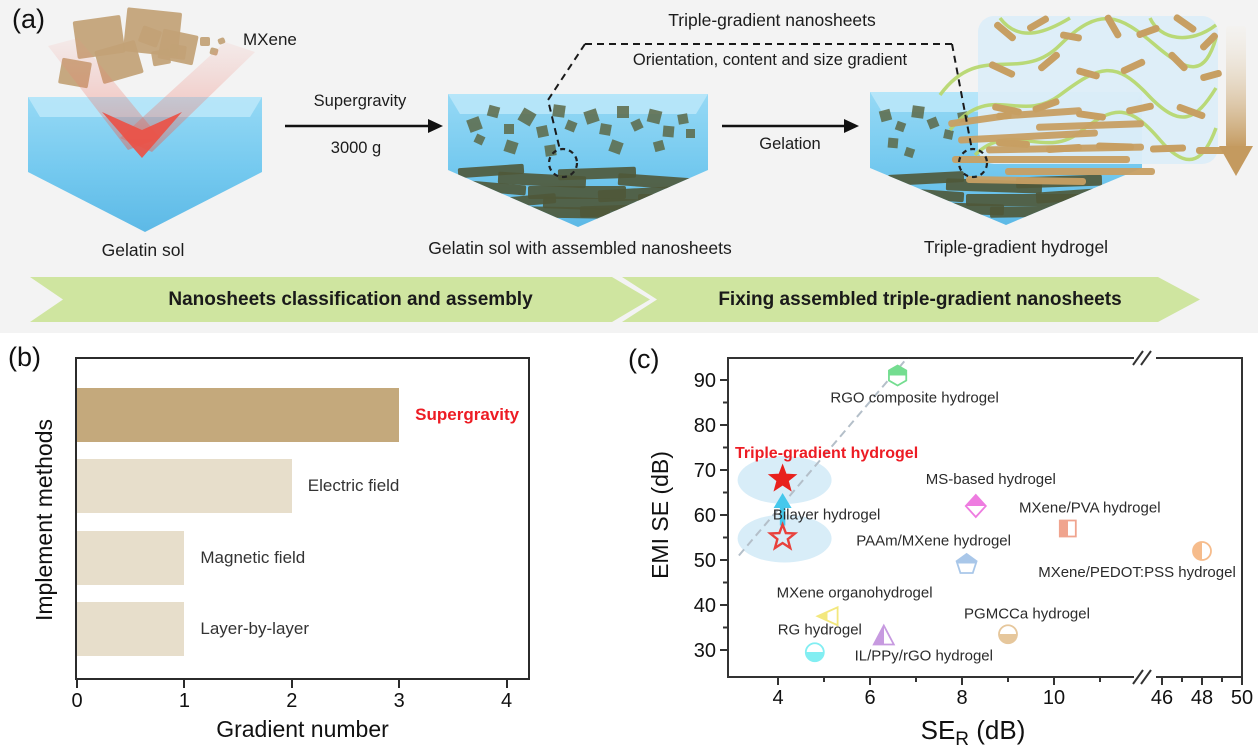  Describe the element at coordinates (705, 651) in the screenshot. I see `y-tick-label: 30` at that location.